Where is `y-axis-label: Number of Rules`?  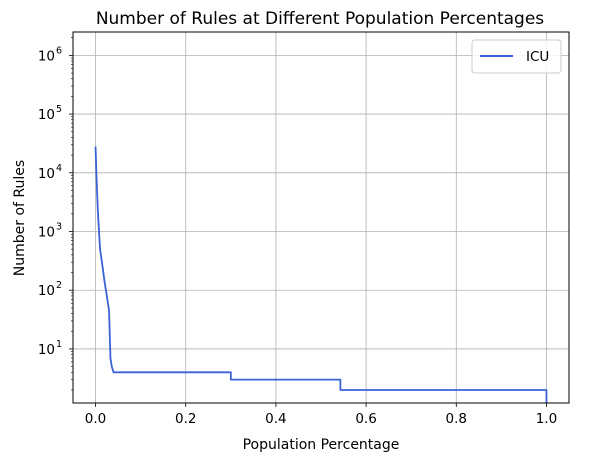 y-axis-label: Number of Rules is located at coordinates (20, 218).